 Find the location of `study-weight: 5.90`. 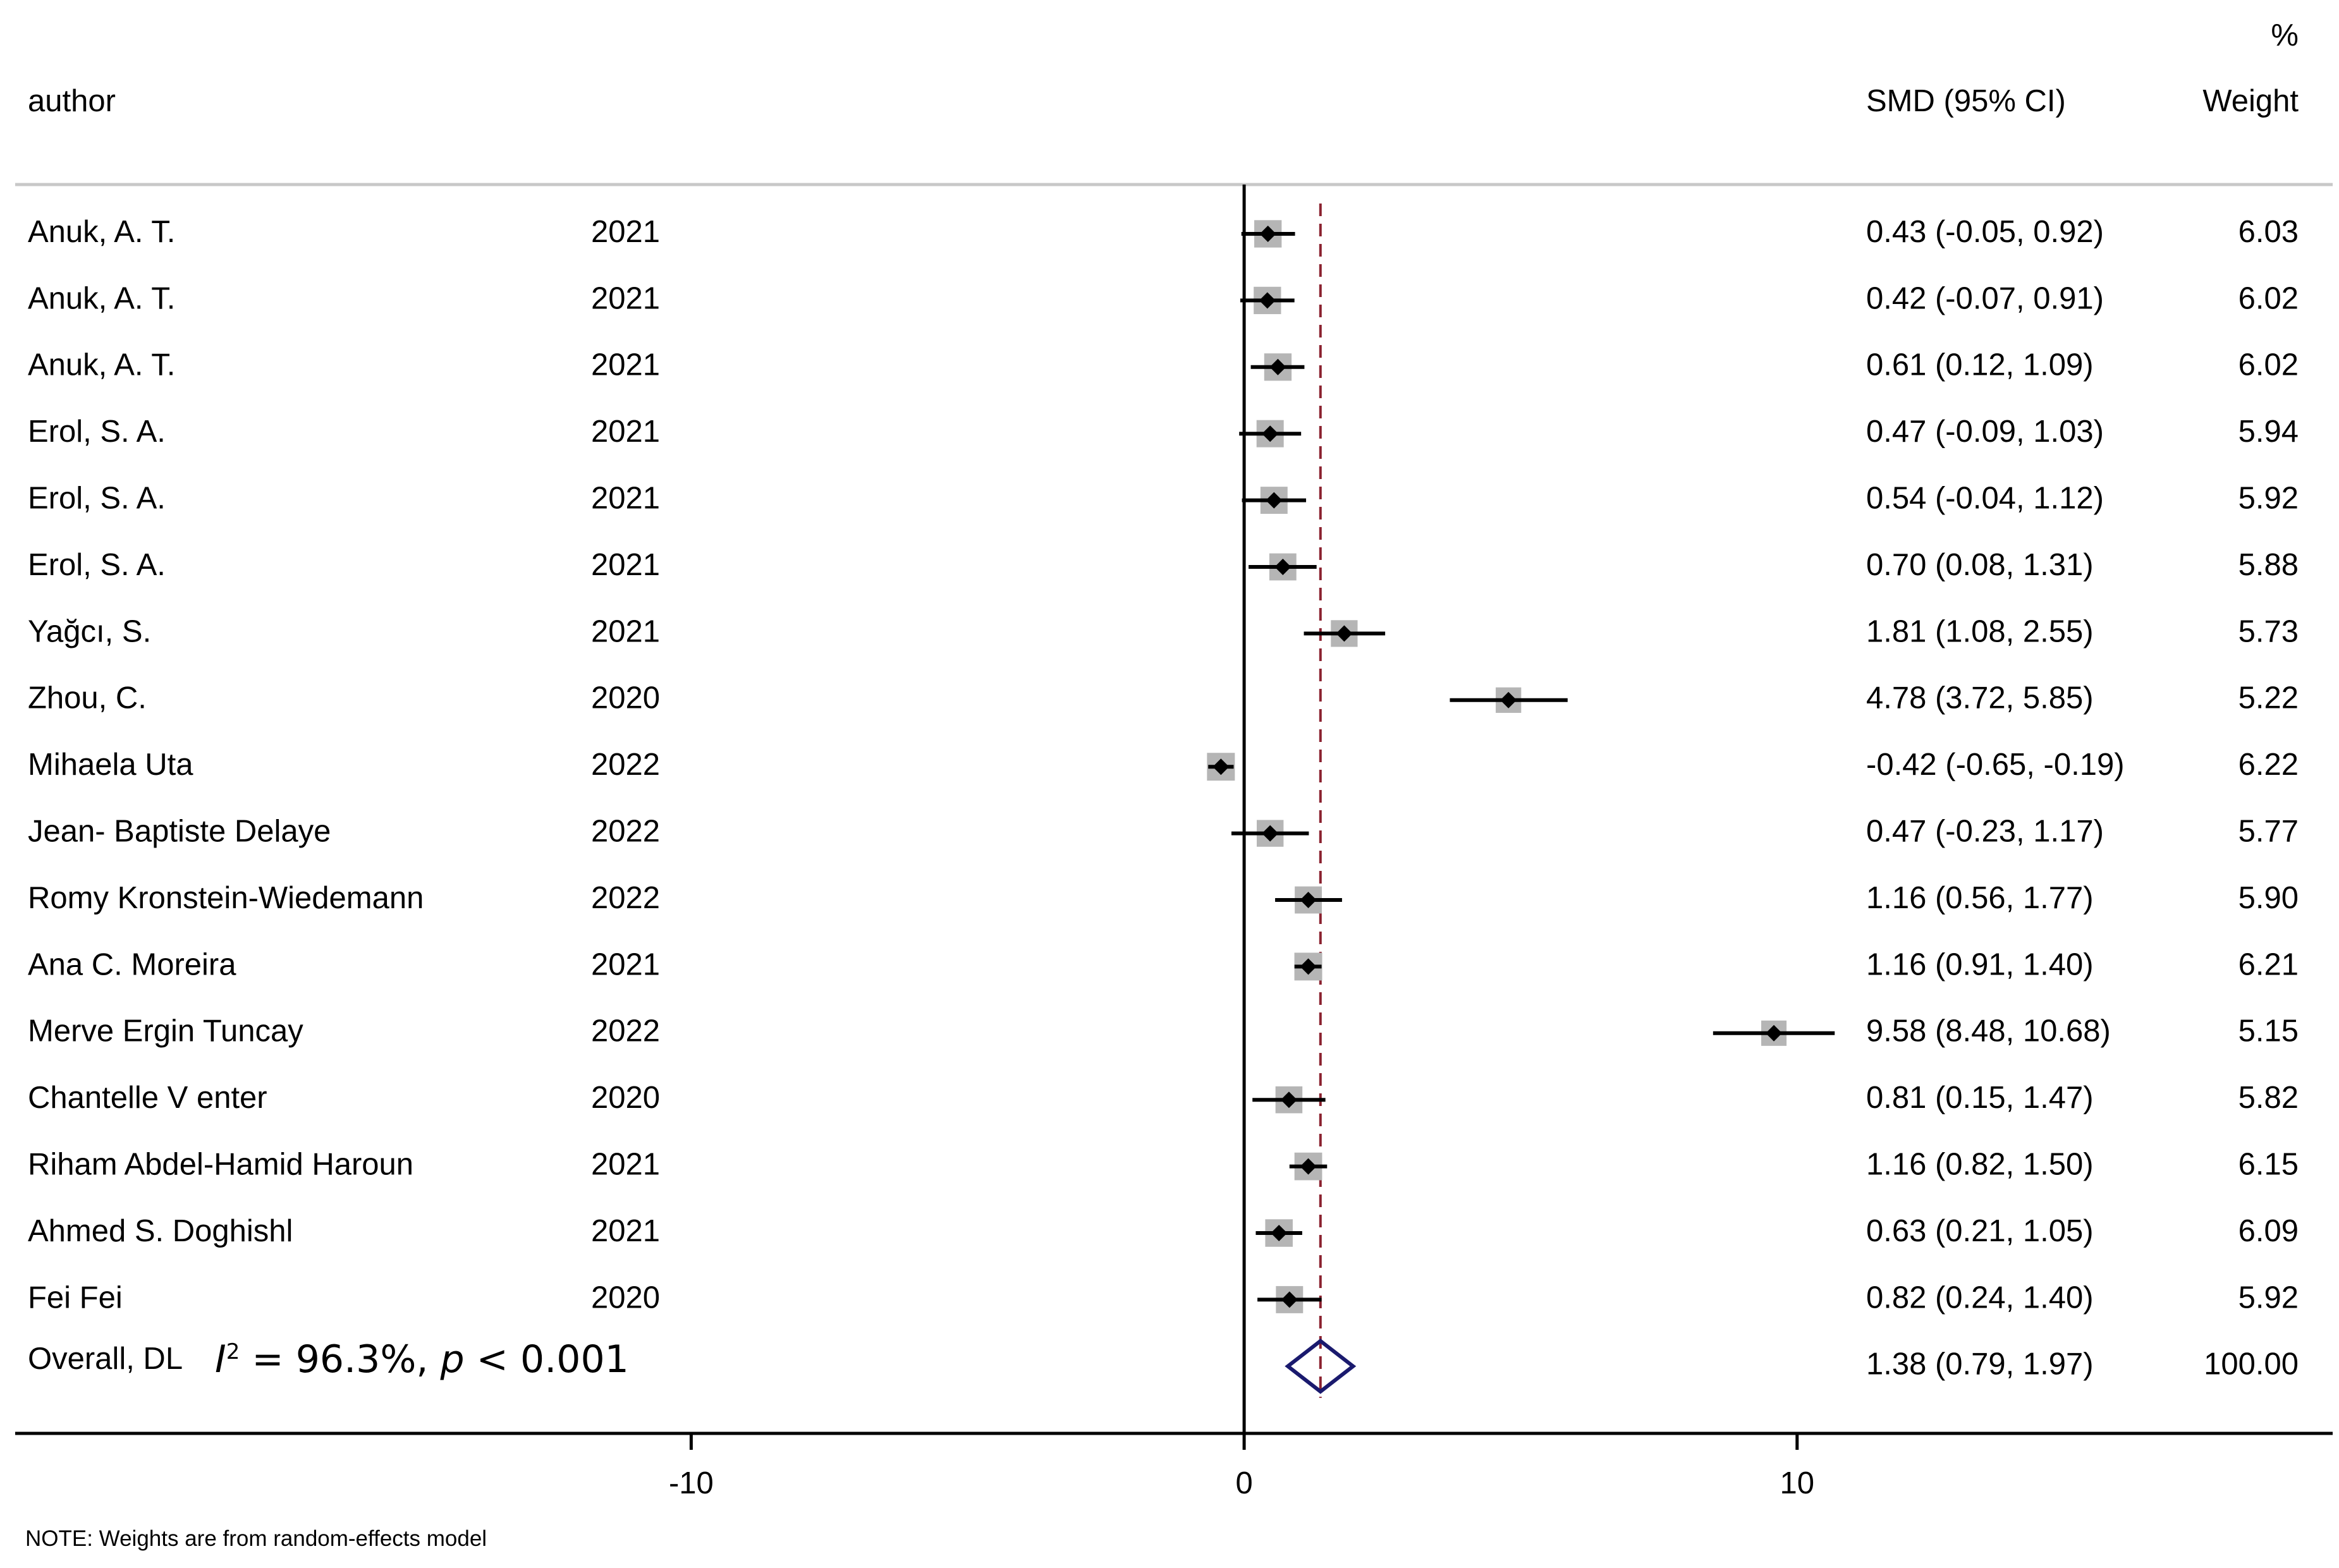

study-weight: 5.90 is located at coordinates (2268, 898).